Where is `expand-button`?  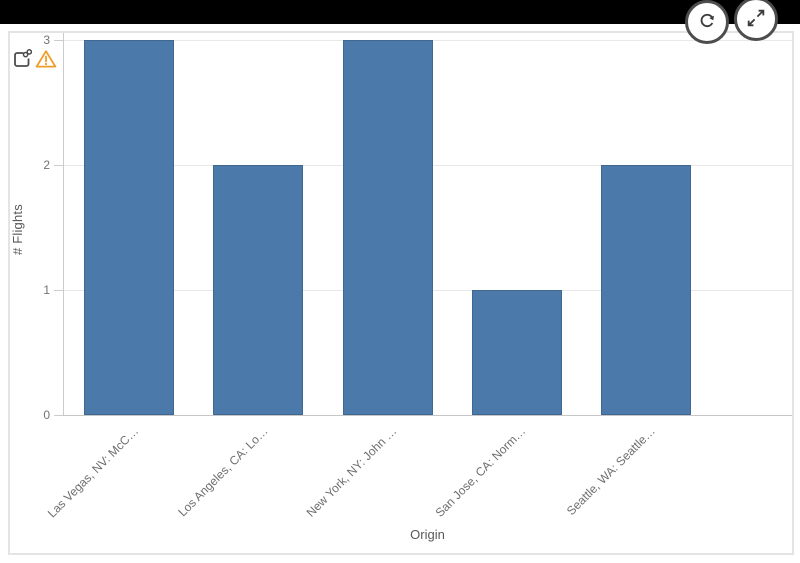
expand-button is located at coordinates (756, 20).